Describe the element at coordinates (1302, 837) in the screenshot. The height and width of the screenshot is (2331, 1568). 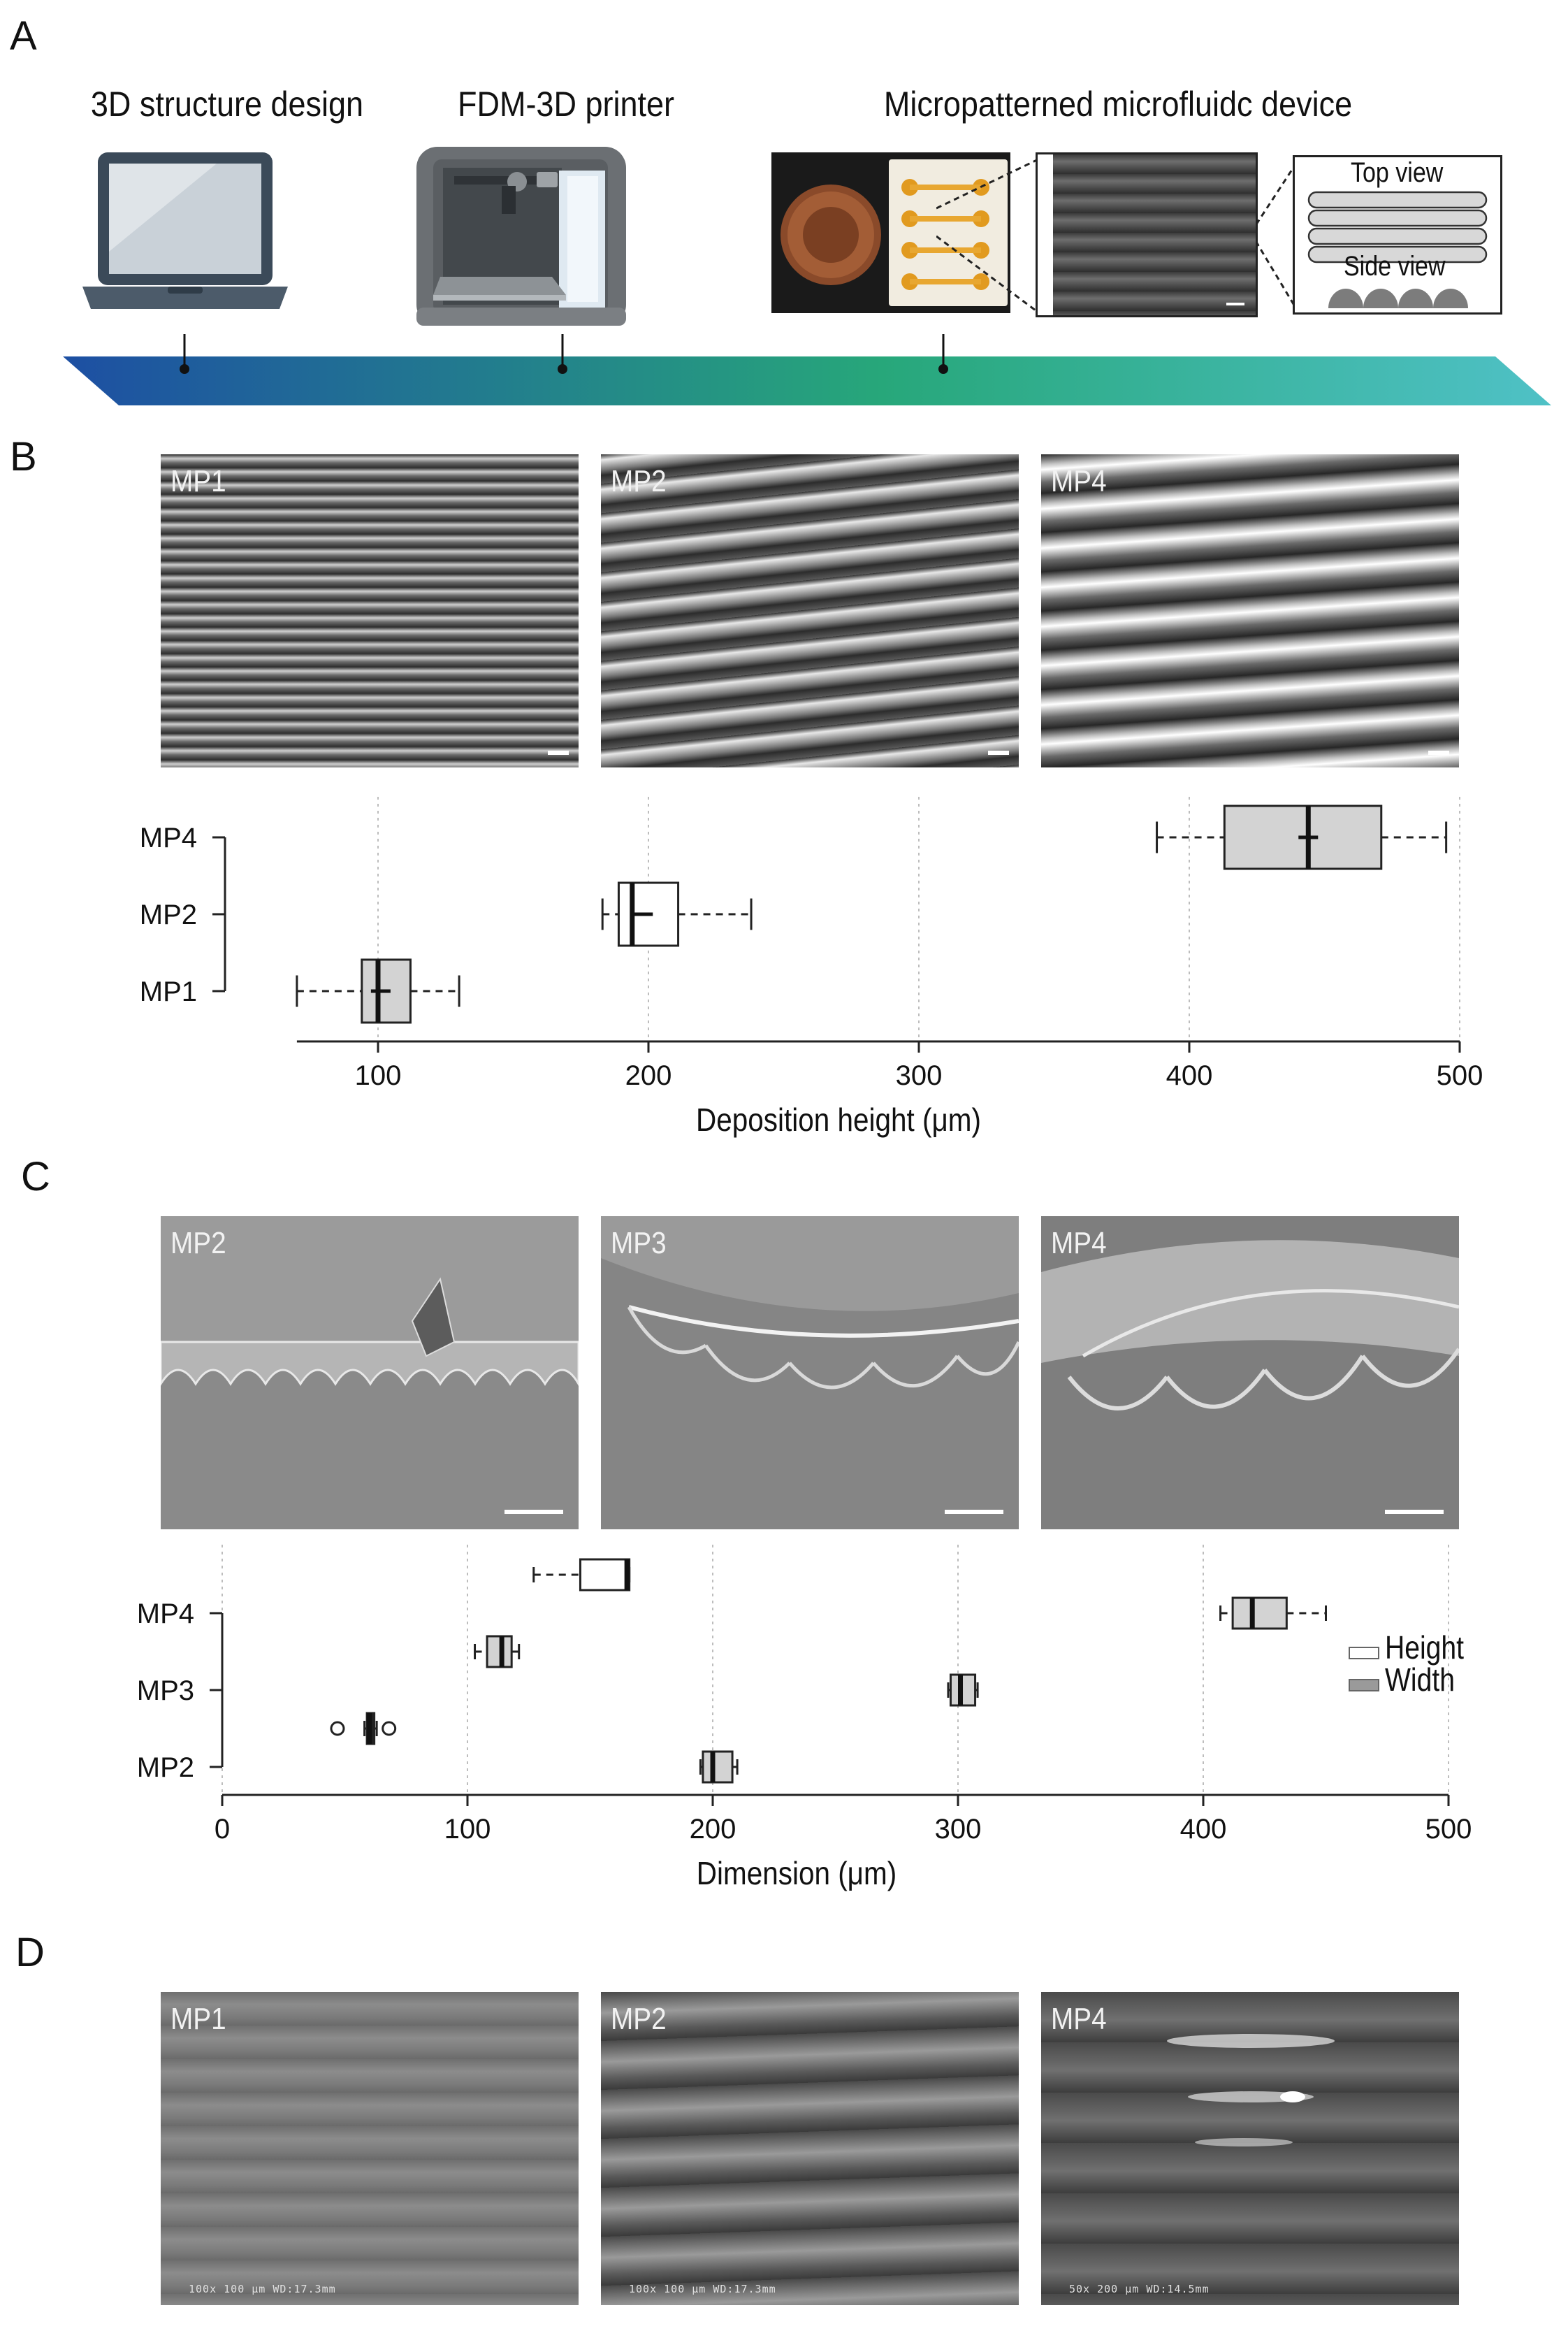
I see `box-mp4` at that location.